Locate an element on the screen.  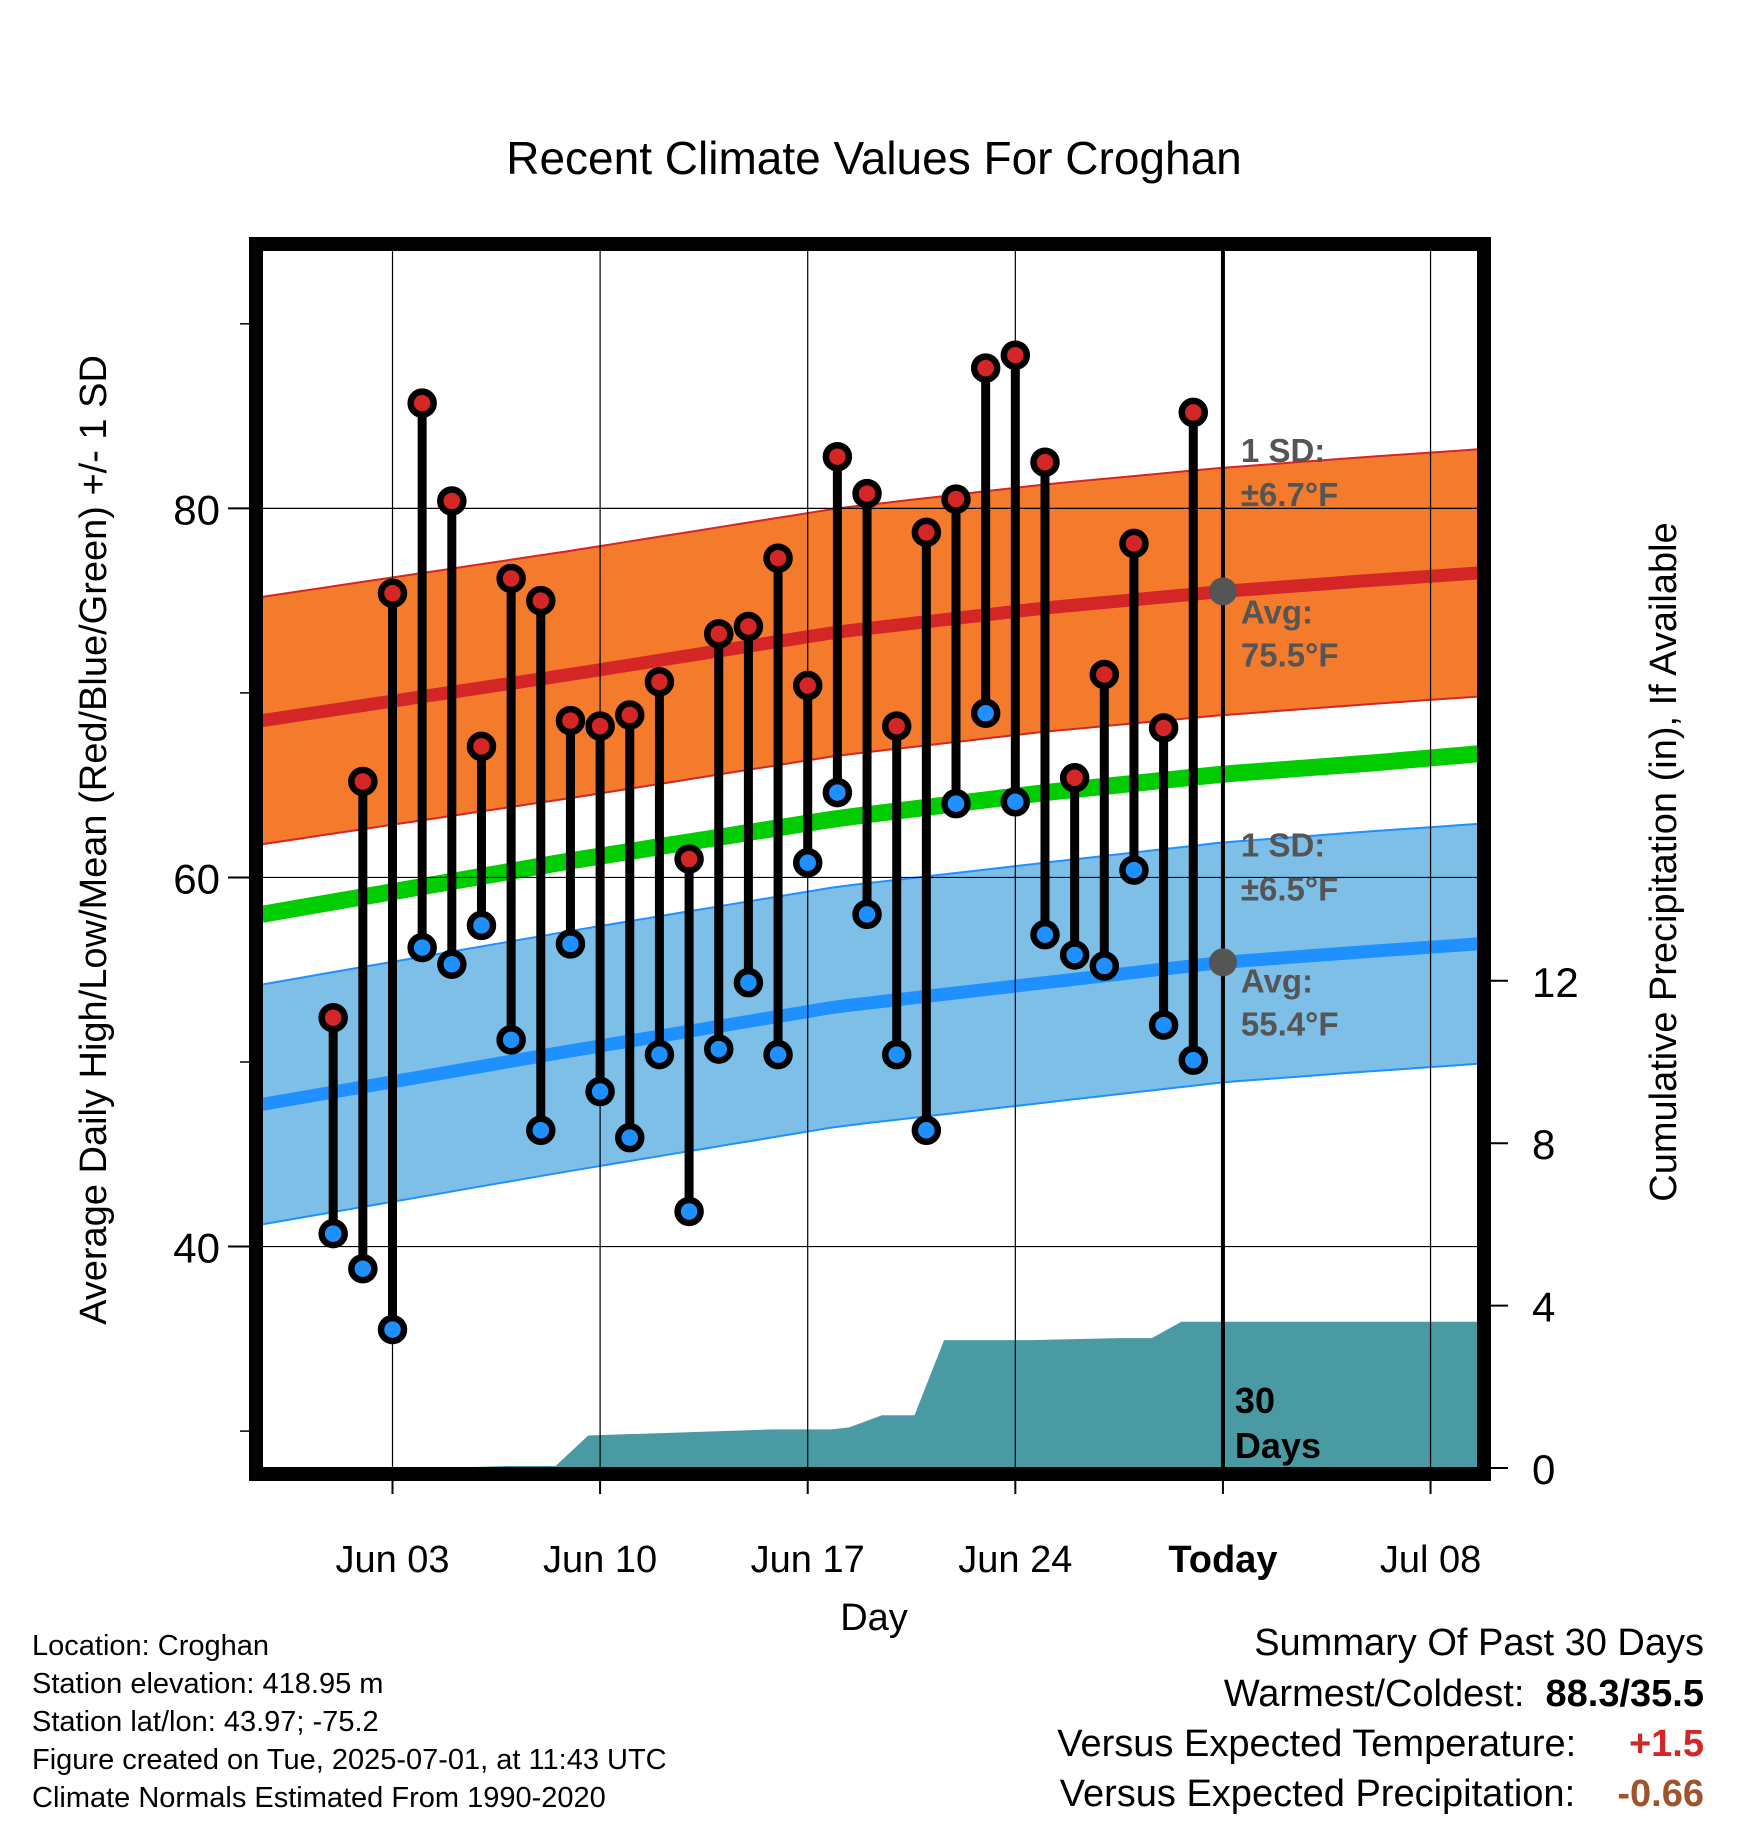
info-elevation: Station elevation: 418.95 m is located at coordinates (208, 1684).